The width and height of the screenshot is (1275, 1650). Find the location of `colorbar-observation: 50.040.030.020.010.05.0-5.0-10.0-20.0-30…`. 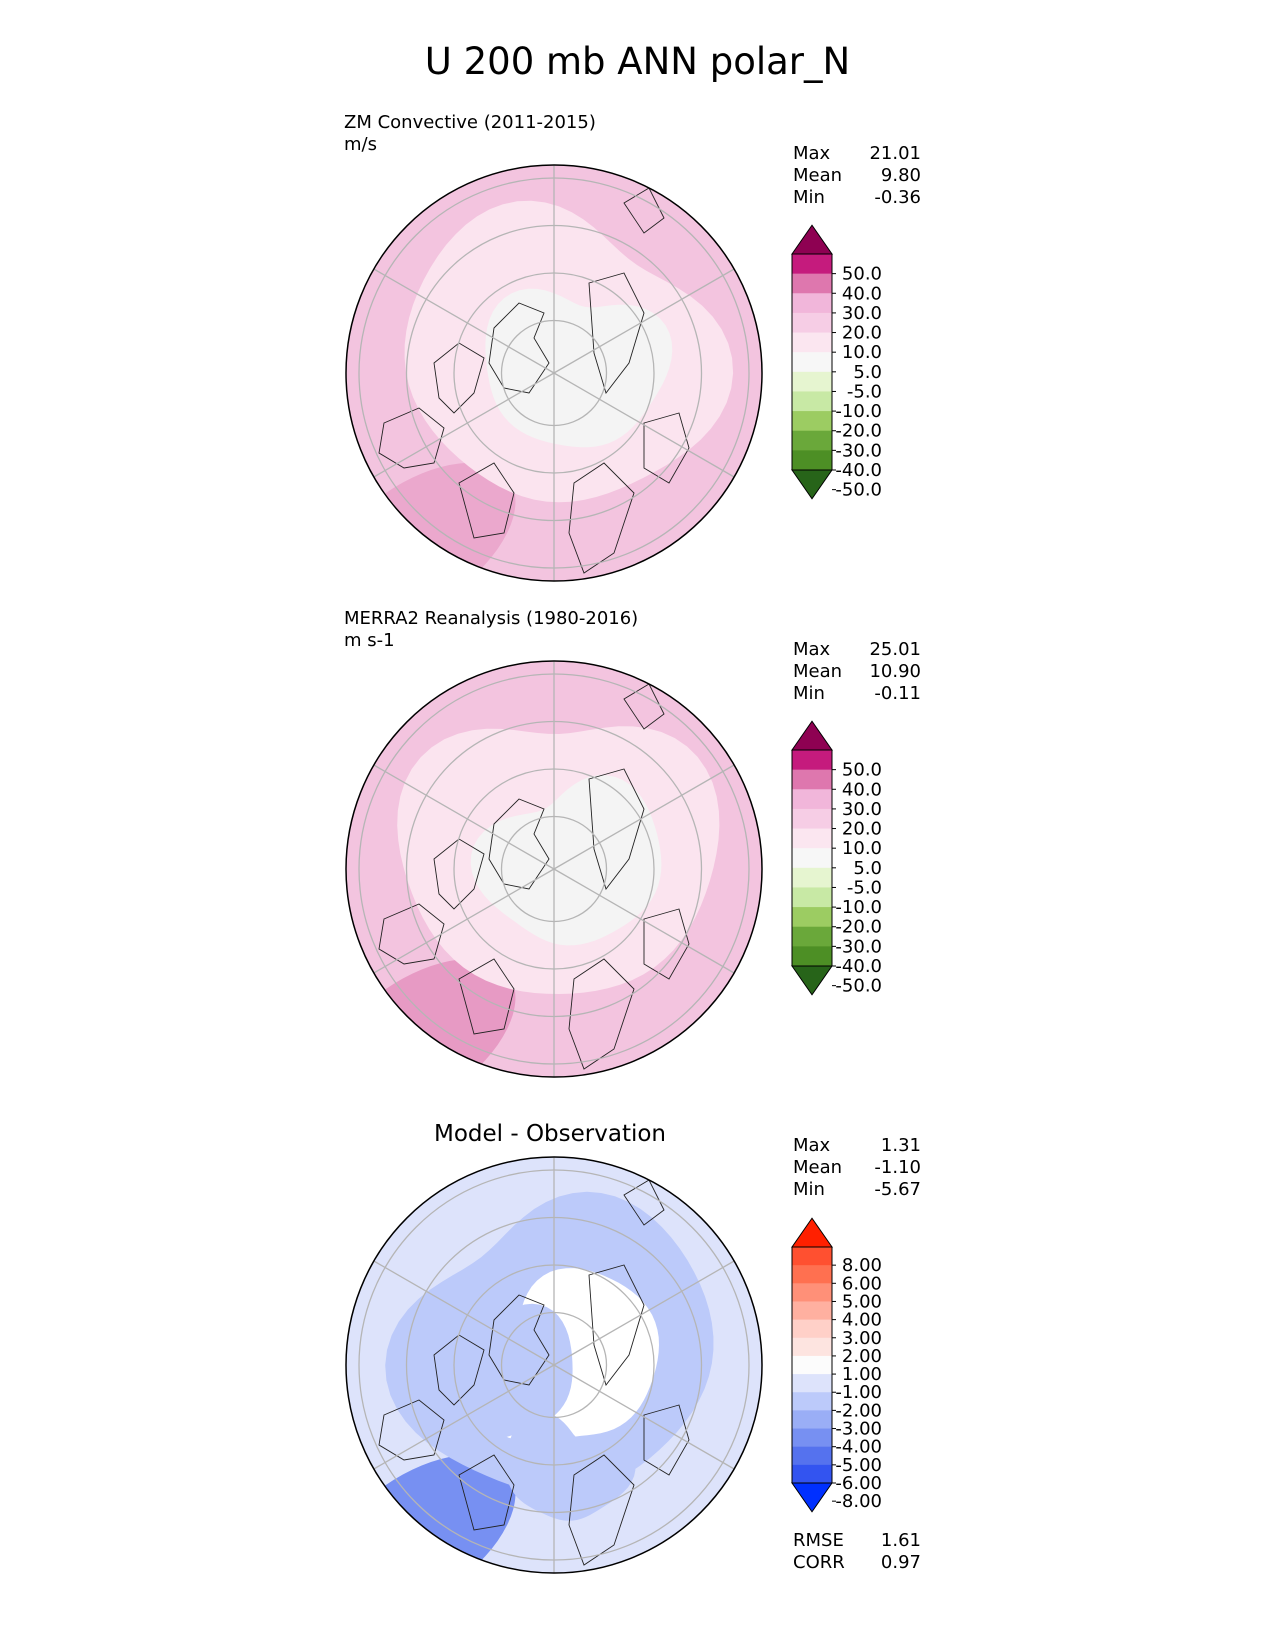

colorbar-observation: 50.040.030.020.010.05.0-5.0-10.0-20.0-30… is located at coordinates (836, 858).